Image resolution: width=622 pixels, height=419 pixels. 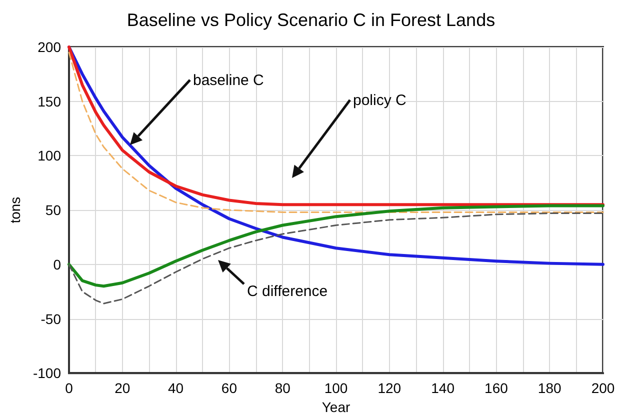 I want to click on x-tick-label: 60, so click(x=229, y=388).